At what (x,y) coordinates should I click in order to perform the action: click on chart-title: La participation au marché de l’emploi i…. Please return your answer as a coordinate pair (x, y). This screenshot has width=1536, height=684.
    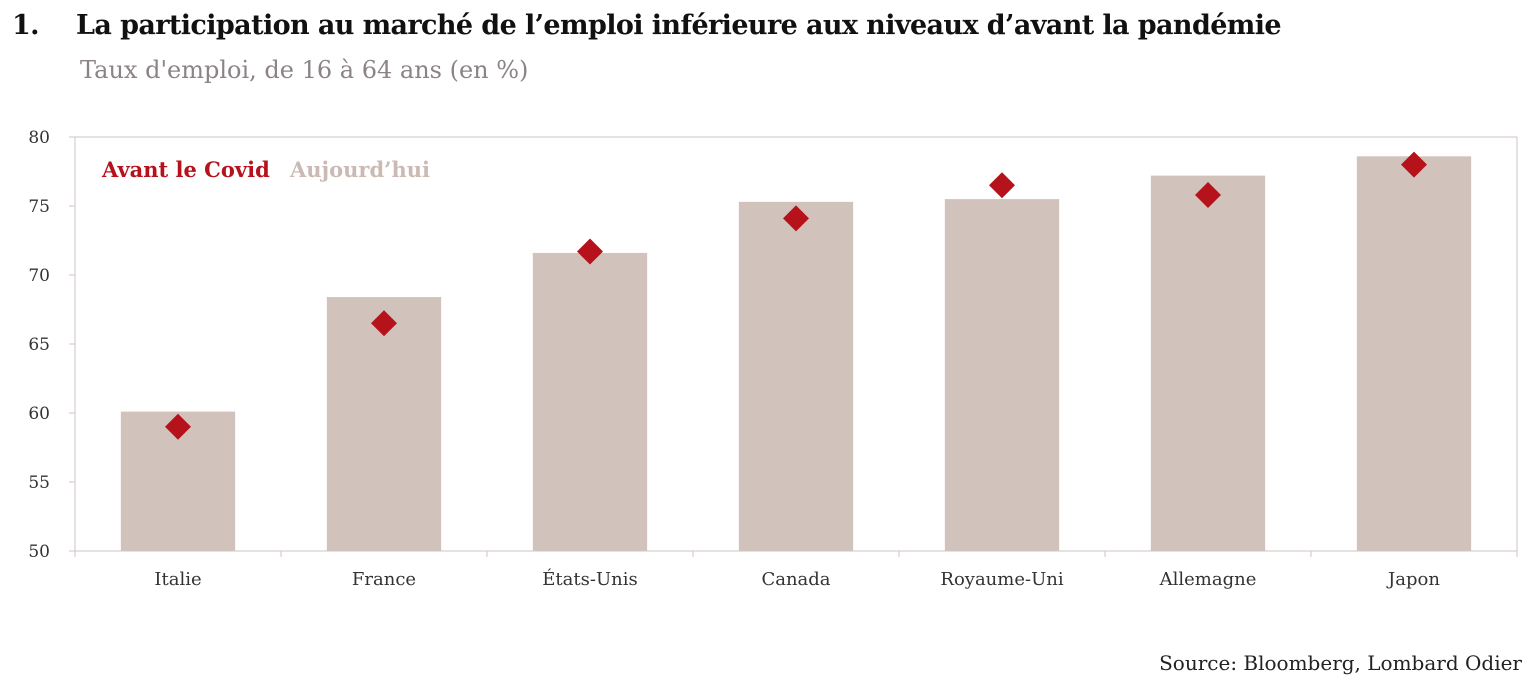
    Looking at the image, I should click on (679, 25).